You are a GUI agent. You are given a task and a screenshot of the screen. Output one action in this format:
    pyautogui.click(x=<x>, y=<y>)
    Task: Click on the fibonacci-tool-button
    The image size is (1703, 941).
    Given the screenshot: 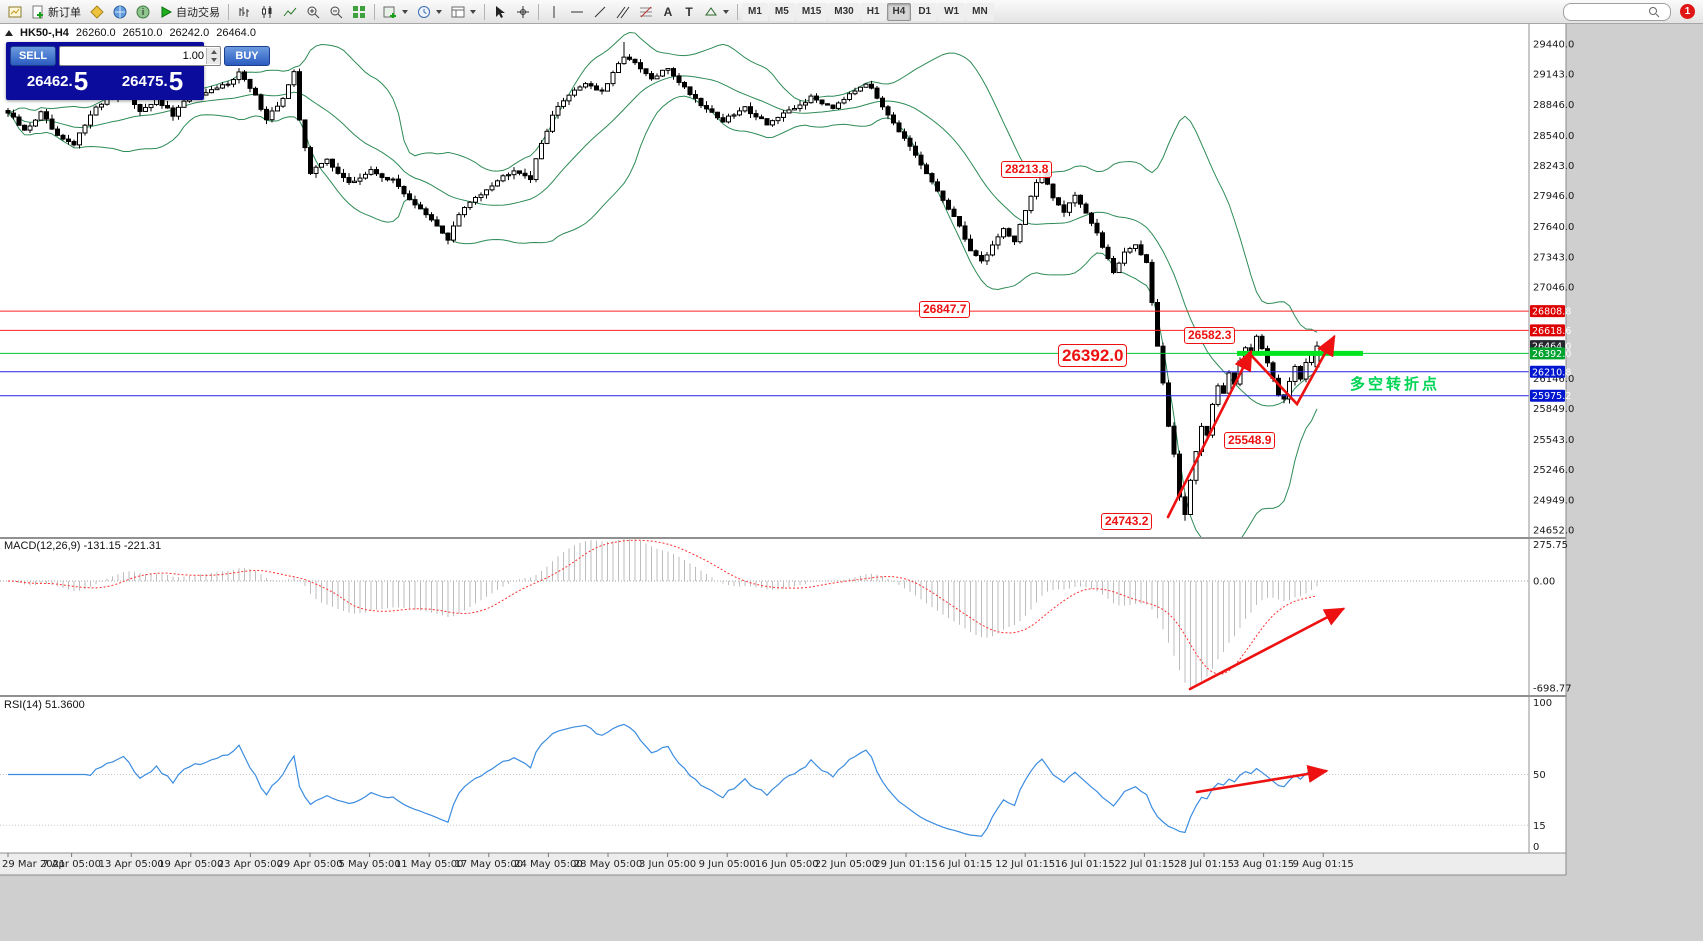 What is the action you would take?
    pyautogui.click(x=646, y=12)
    